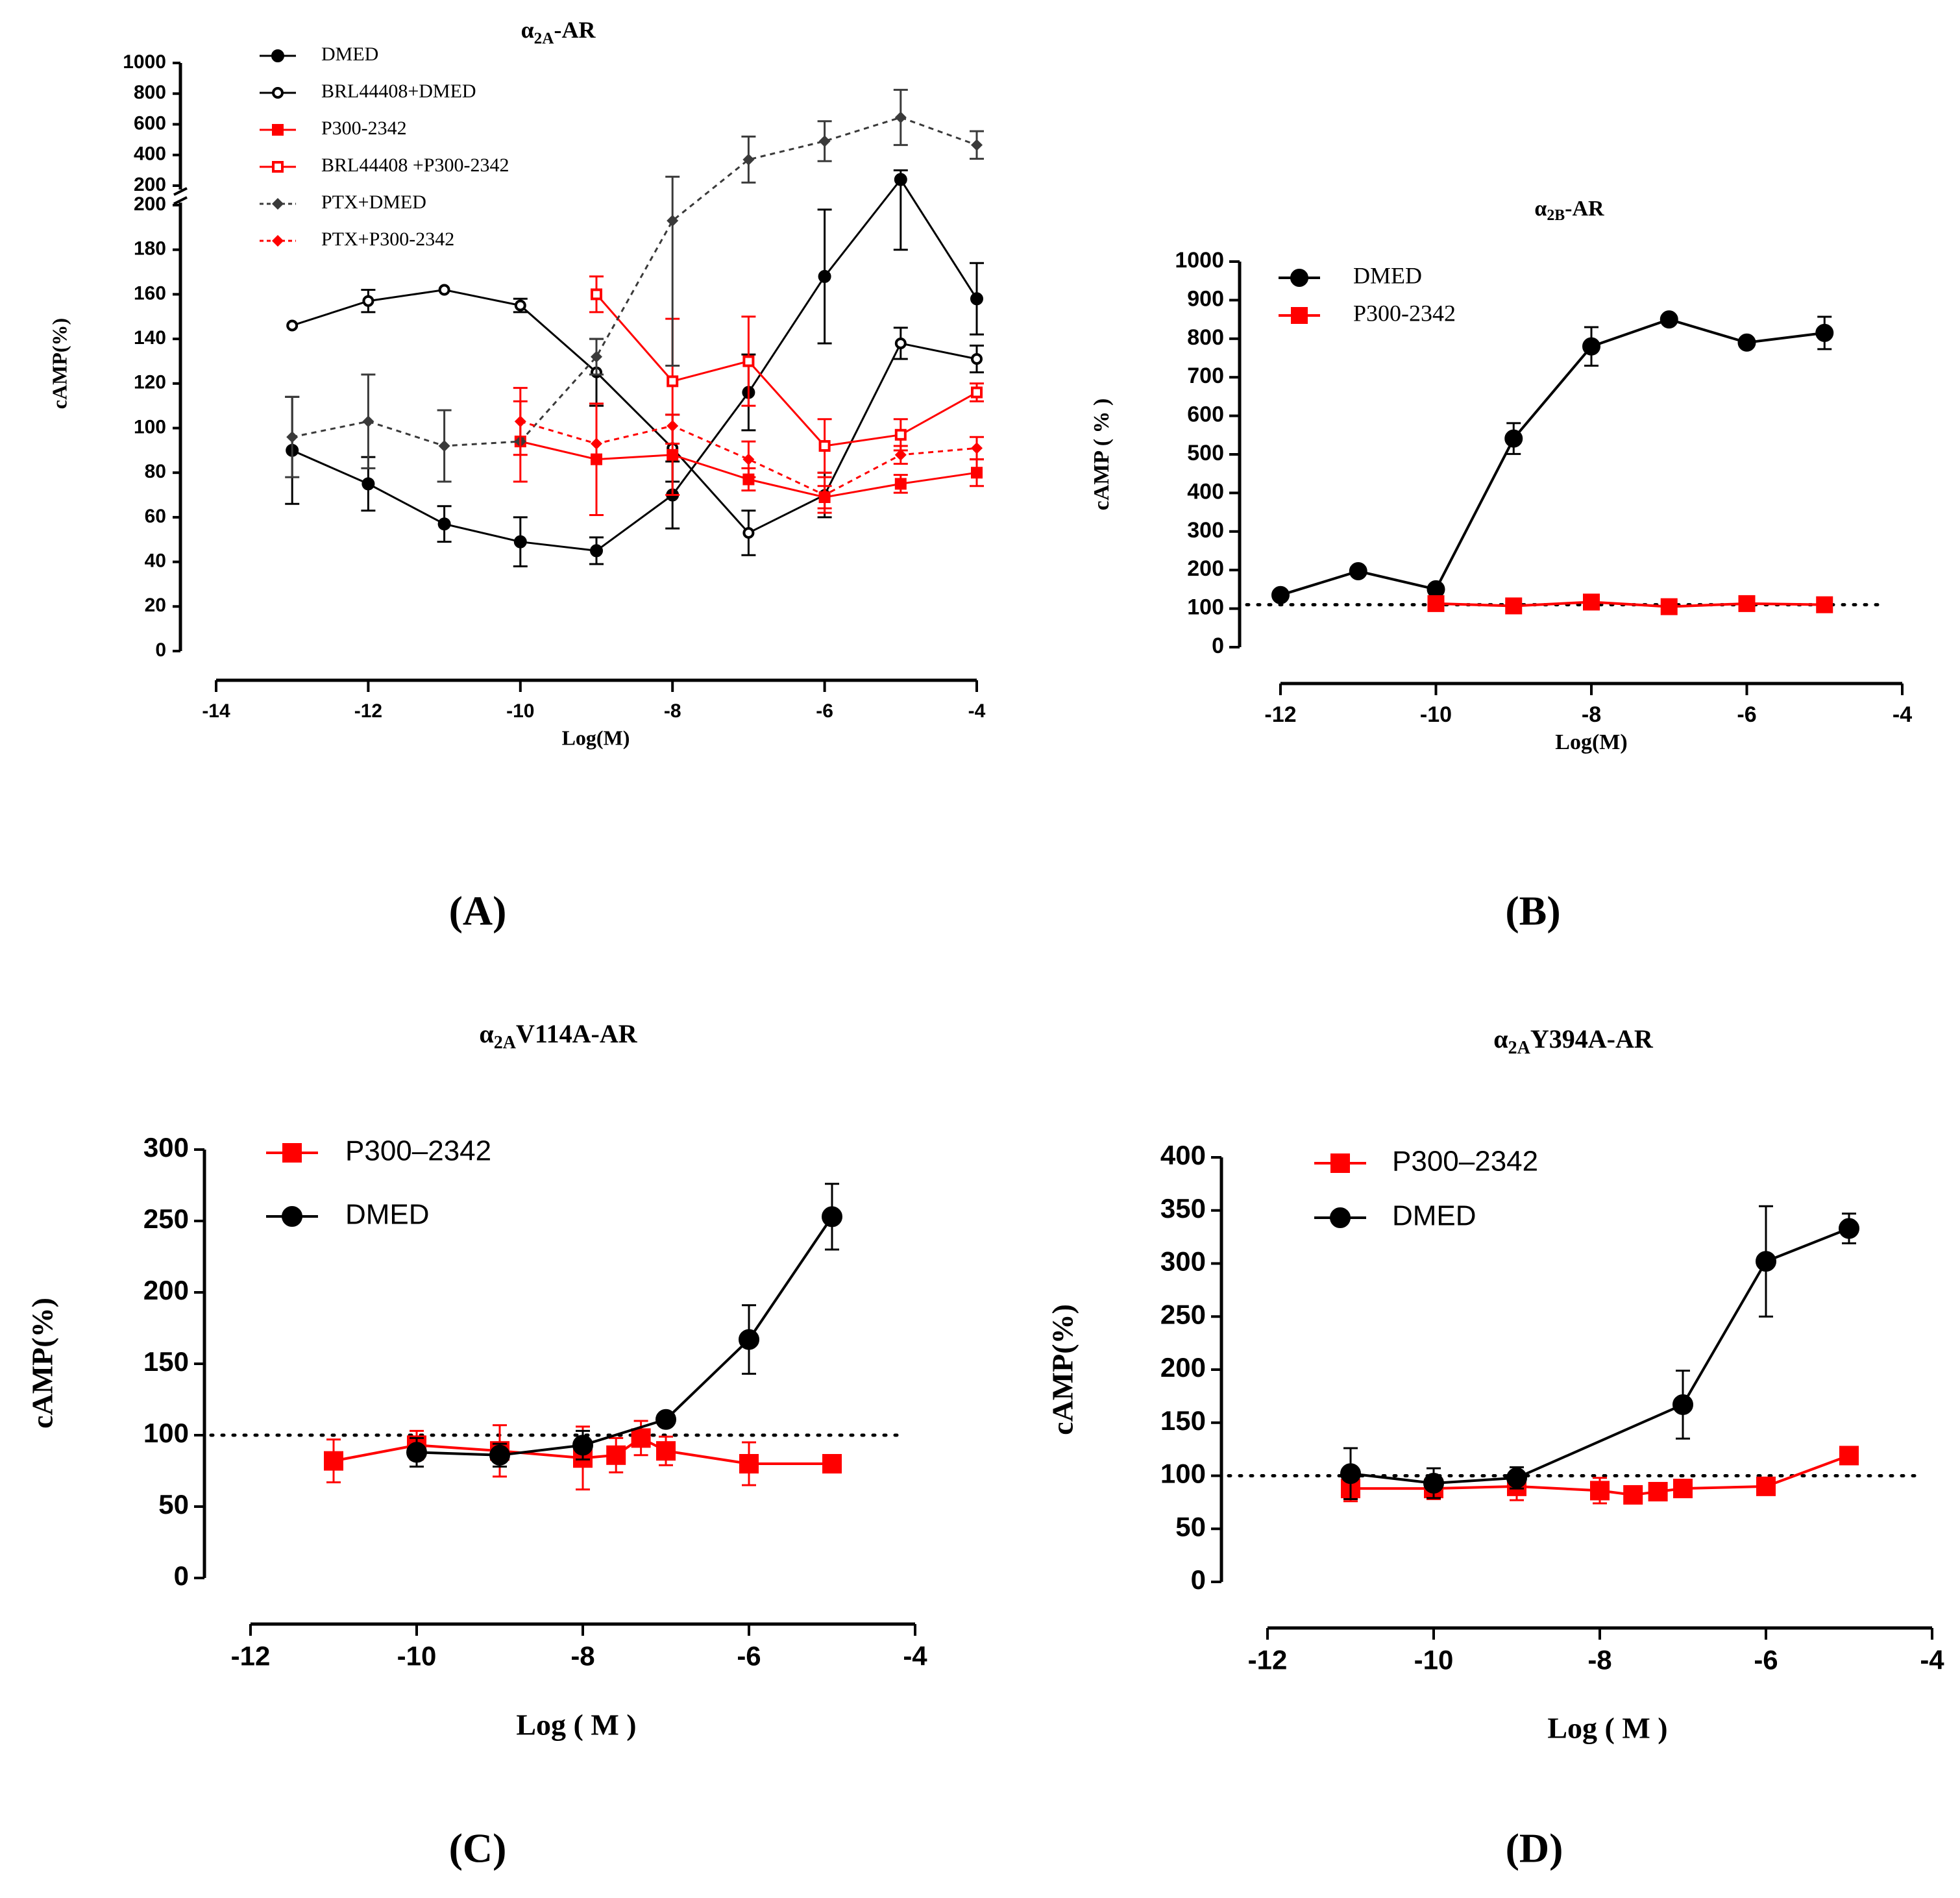  I want to click on series-ptx-dmed, so click(634, 285).